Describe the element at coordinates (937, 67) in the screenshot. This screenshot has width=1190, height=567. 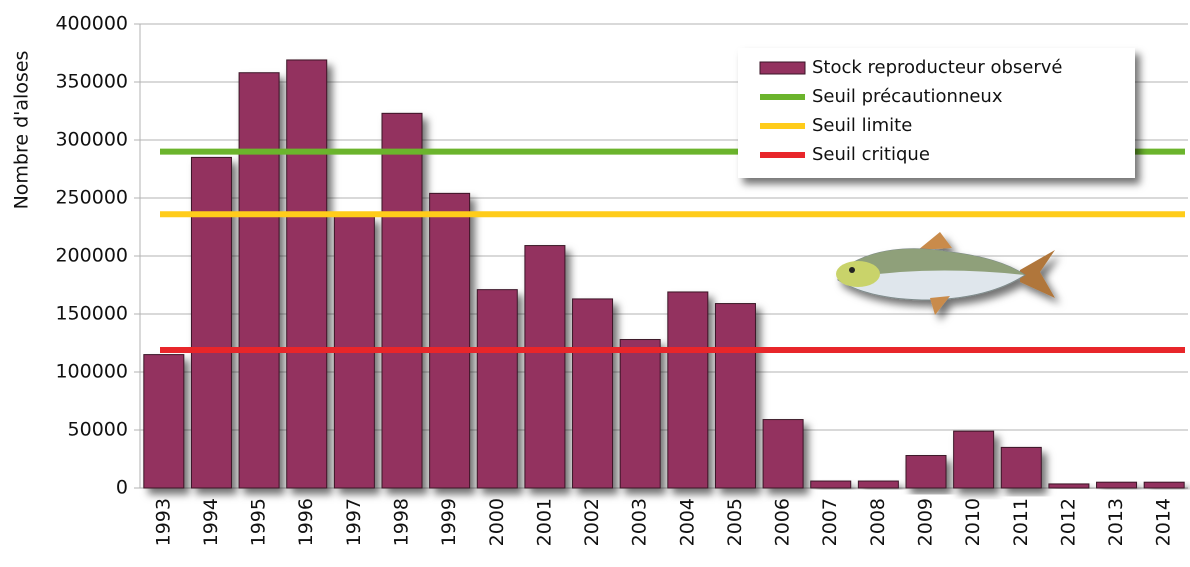
I see `legend-label: Stock reproducteur observé` at that location.